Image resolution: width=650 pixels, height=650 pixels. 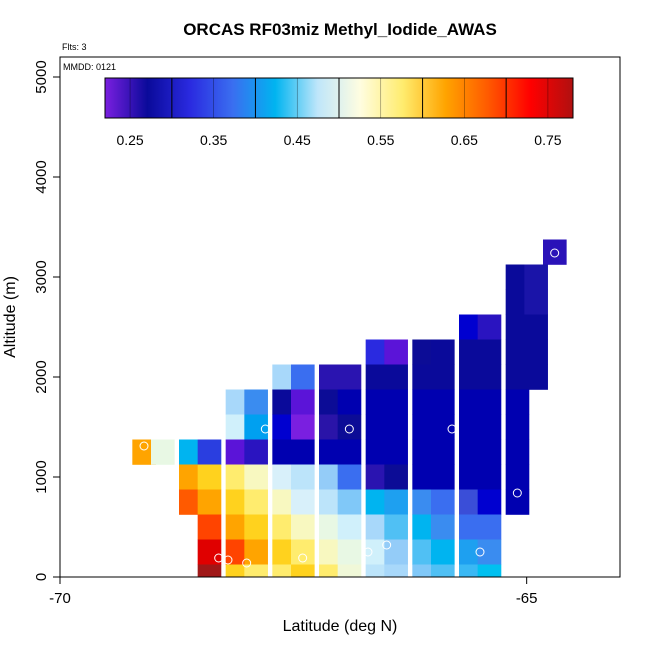 I want to click on y-axis-label: Altitude (m), so click(x=10, y=317).